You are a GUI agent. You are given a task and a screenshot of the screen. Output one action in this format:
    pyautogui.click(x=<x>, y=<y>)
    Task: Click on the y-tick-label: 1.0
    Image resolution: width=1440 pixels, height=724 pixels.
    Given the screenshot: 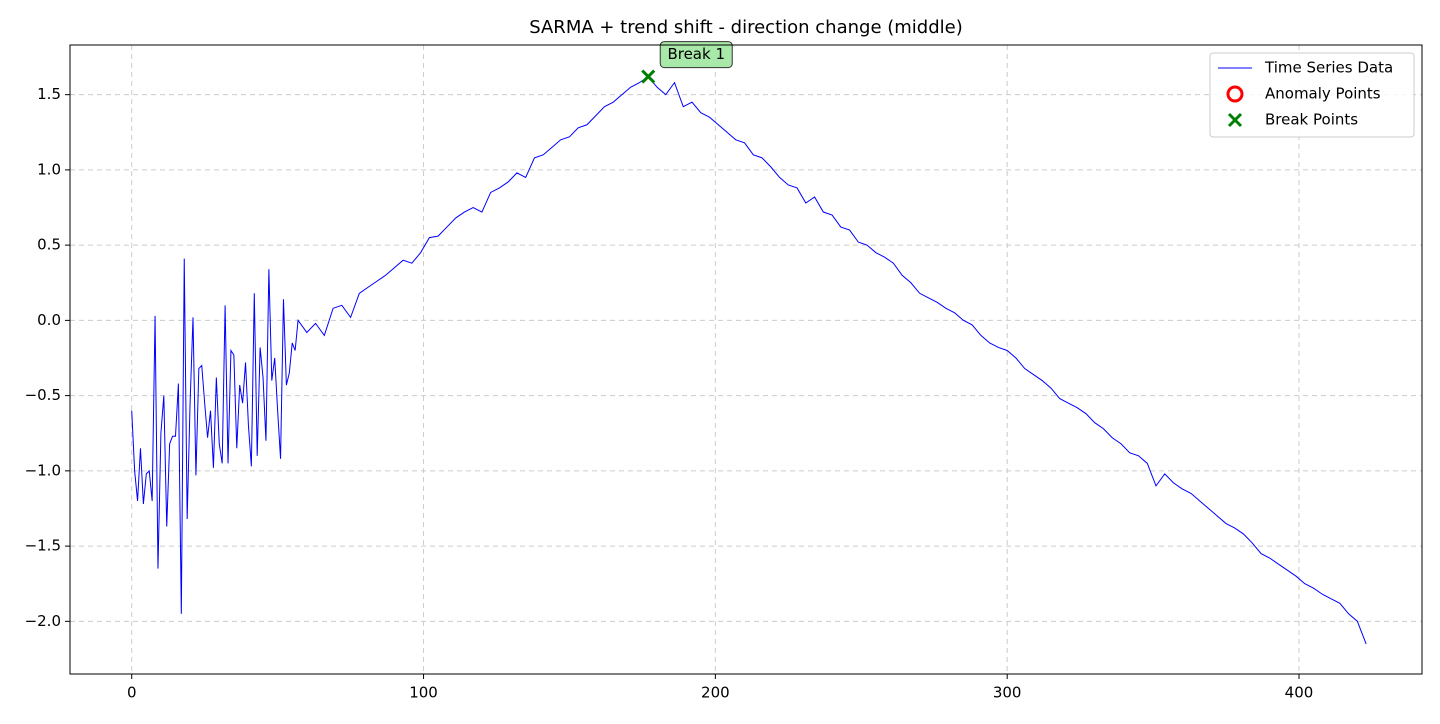 What is the action you would take?
    pyautogui.click(x=49, y=169)
    